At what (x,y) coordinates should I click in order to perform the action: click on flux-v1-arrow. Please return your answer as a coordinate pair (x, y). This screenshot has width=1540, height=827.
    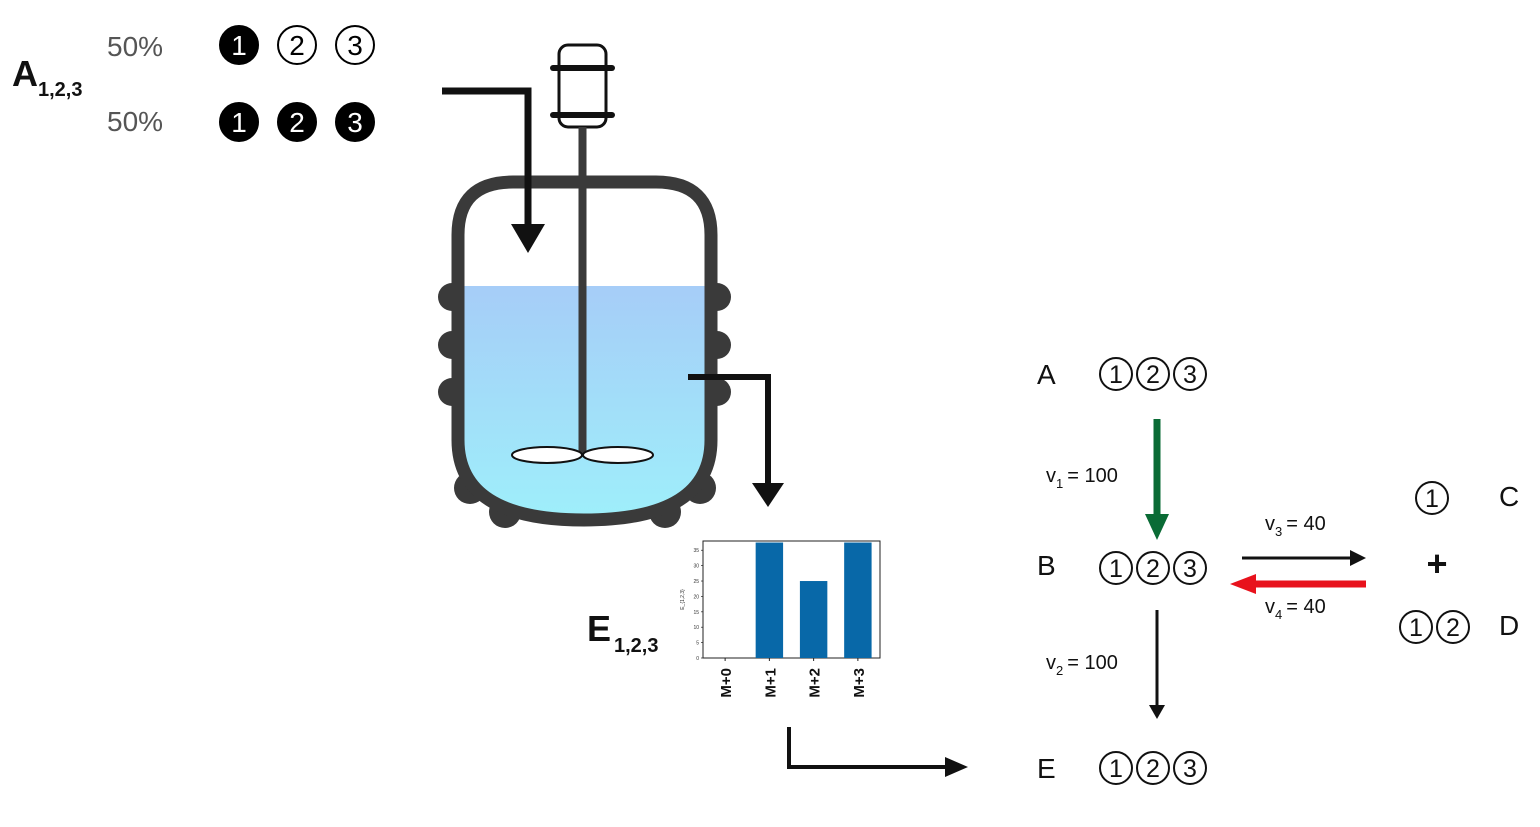
    Looking at the image, I should click on (1157, 479).